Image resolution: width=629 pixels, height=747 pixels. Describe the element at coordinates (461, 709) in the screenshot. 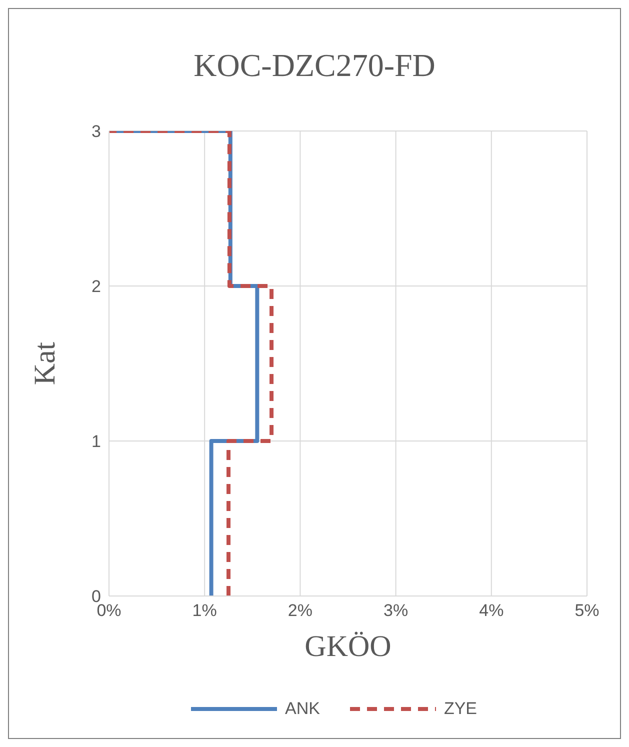

I see `text: ZYE` at that location.